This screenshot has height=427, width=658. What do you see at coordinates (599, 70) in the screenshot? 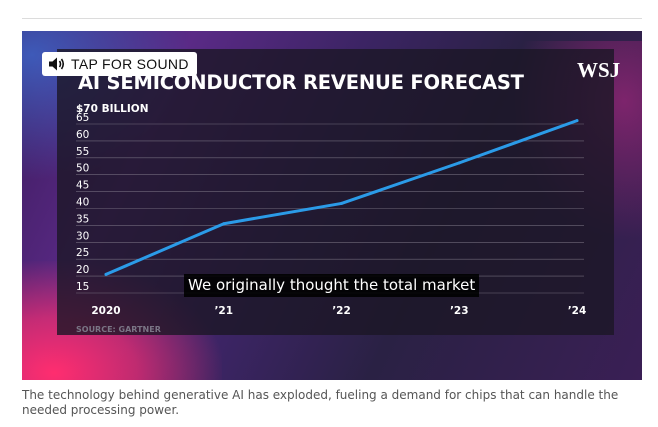
I see `wsj-logo: WSJ` at bounding box center [599, 70].